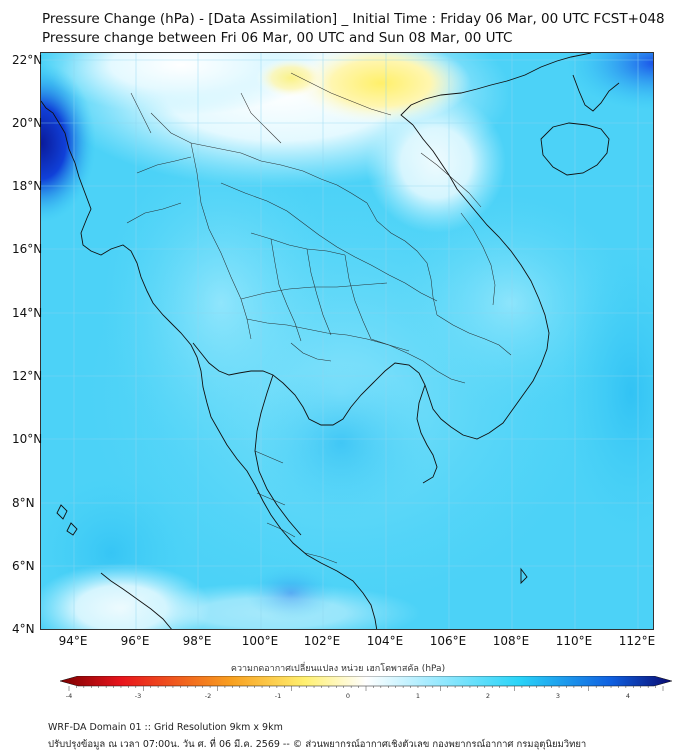  What do you see at coordinates (348, 696) in the screenshot?
I see `colorbar-tick-label: 0` at bounding box center [348, 696].